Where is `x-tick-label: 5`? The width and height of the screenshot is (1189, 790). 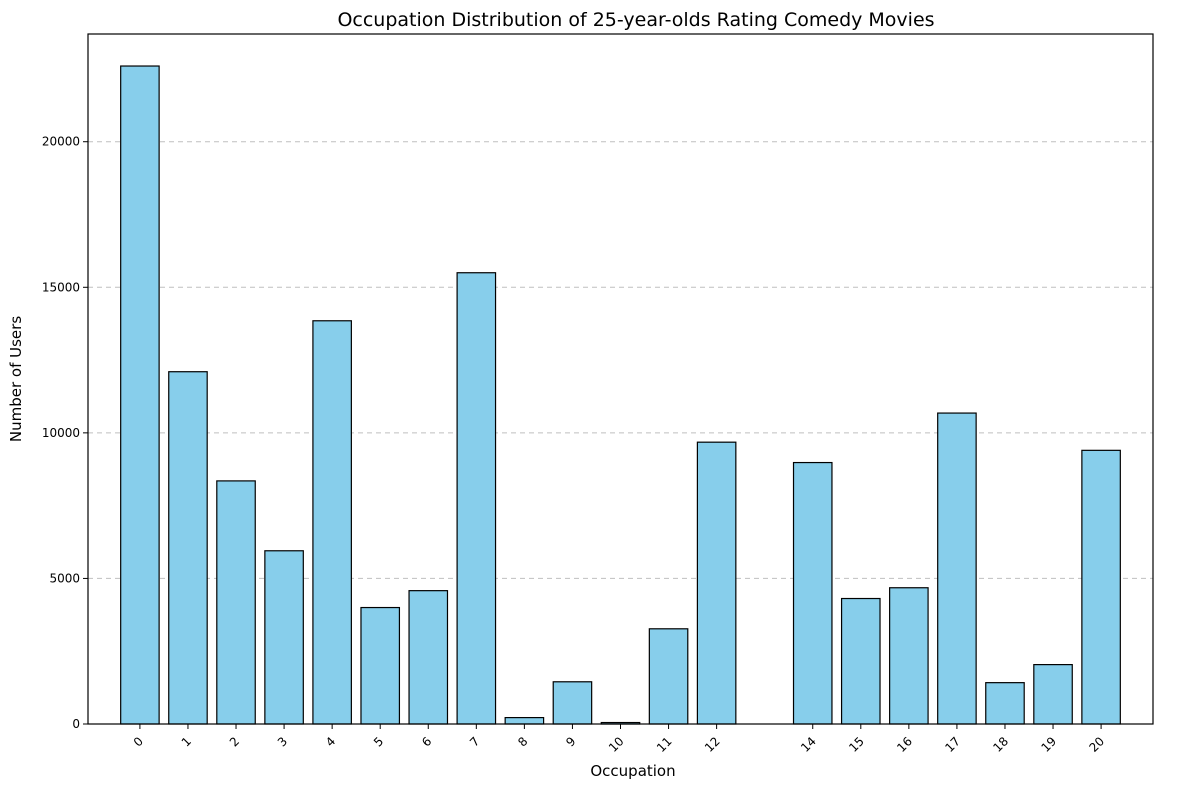
x-tick-label: 5 is located at coordinates (378, 741).